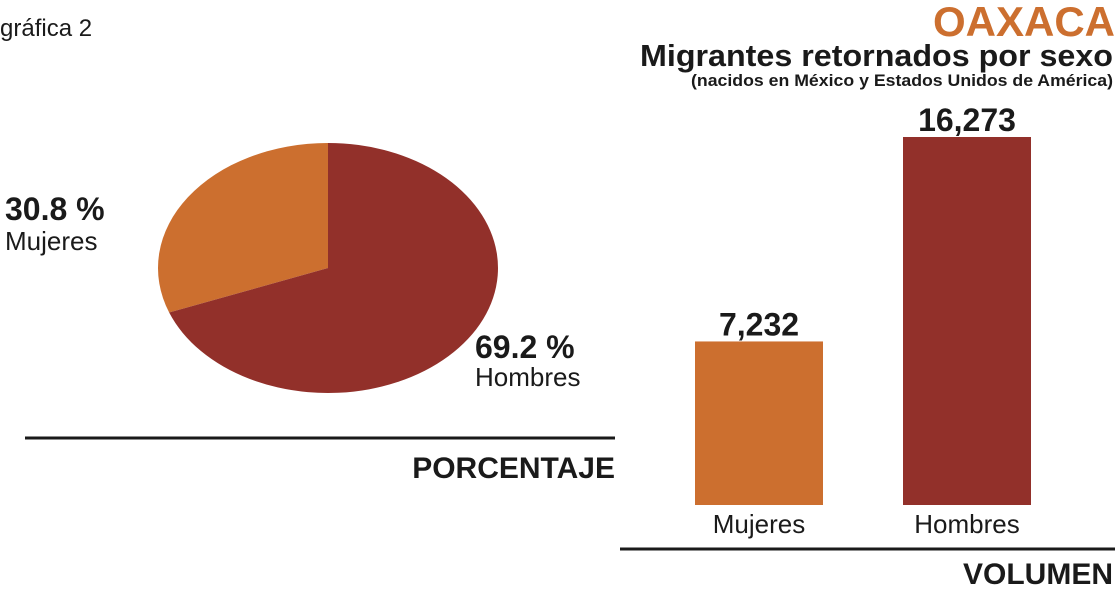 This screenshot has height=589, width=1119. What do you see at coordinates (759, 324) in the screenshot?
I see `bar-value-label: 7,232` at bounding box center [759, 324].